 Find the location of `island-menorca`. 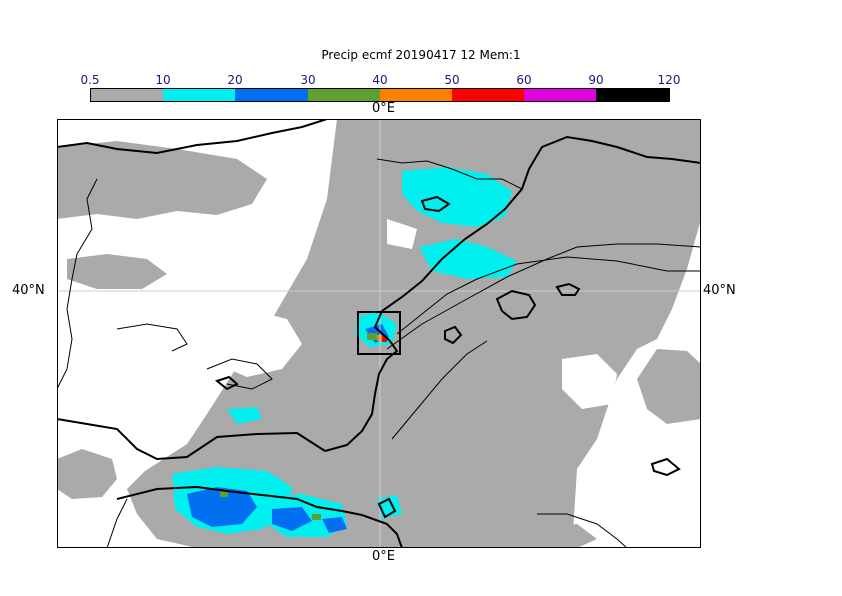

island-menorca is located at coordinates (568, 289).